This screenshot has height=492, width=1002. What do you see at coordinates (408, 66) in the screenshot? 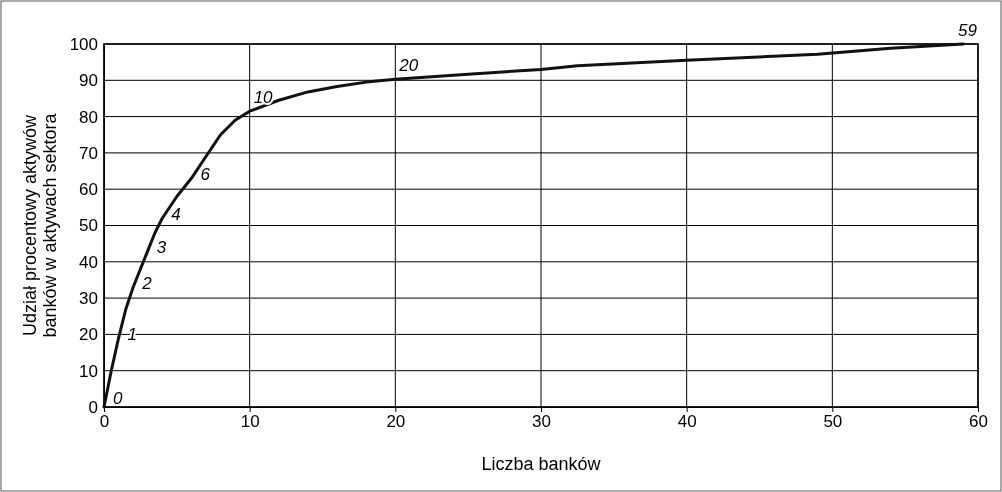
I see `annotation: 20` at bounding box center [408, 66].